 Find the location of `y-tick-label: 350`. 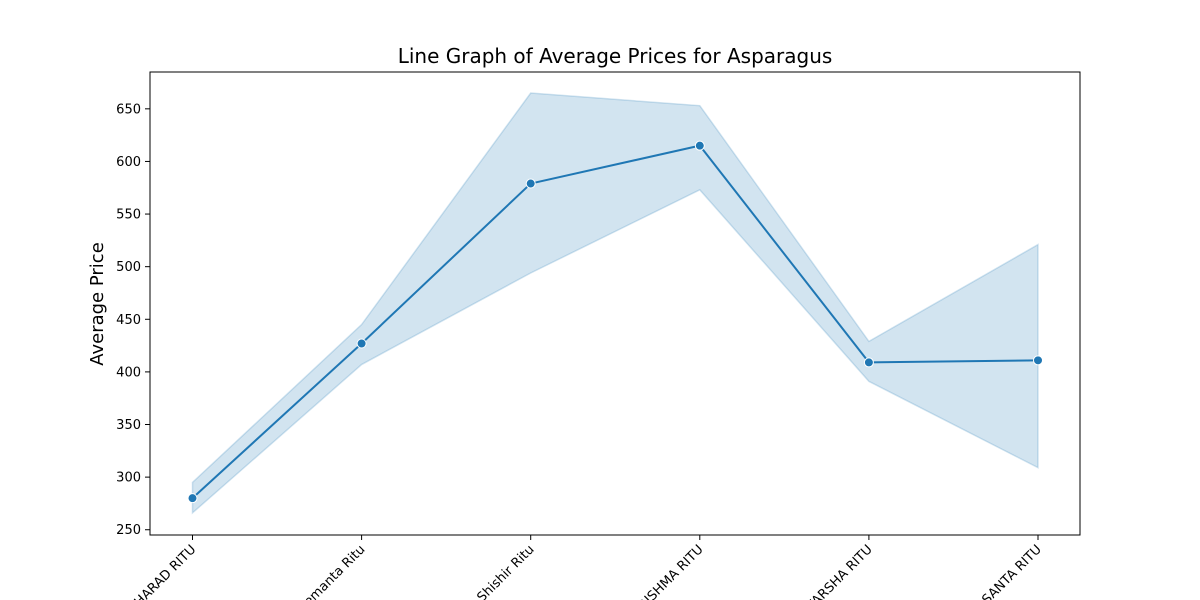

y-tick-label: 350 is located at coordinates (128, 425).